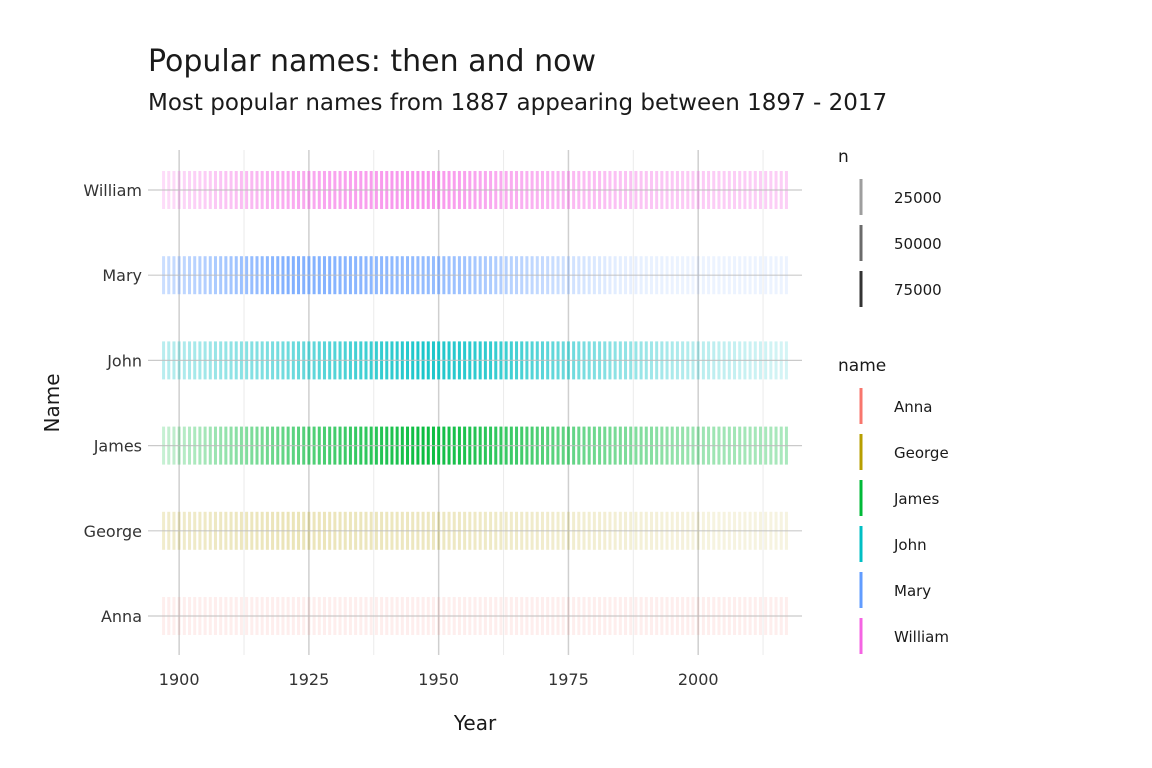  What do you see at coordinates (179, 679) in the screenshot?
I see `x-tick-label: 1900` at bounding box center [179, 679].